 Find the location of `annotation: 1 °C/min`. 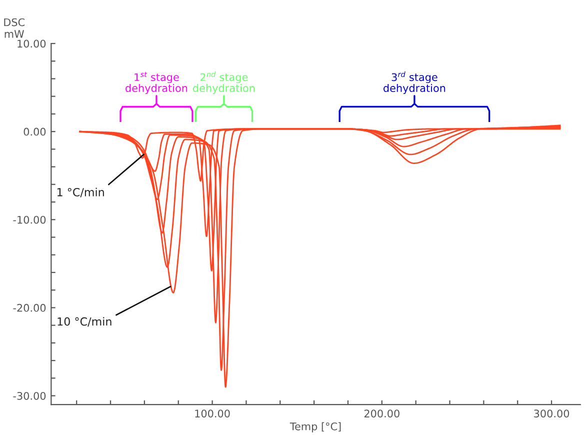

annotation: 1 °C/min is located at coordinates (80, 193).